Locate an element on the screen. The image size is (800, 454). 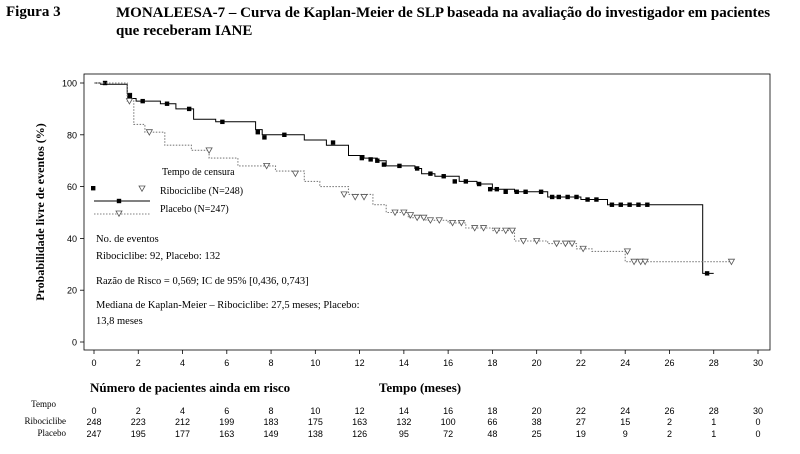
risk-count-value: 9 is located at coordinates (625, 434).